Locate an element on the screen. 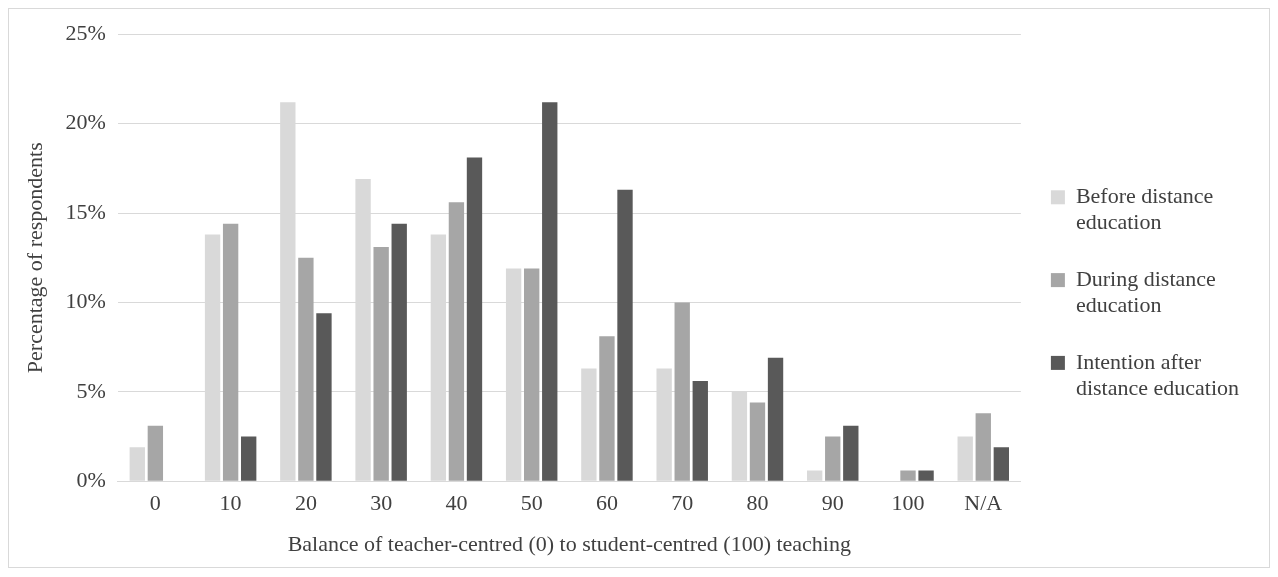 This screenshot has width=1278, height=577. x-tick-label: 30 is located at coordinates (381, 503).